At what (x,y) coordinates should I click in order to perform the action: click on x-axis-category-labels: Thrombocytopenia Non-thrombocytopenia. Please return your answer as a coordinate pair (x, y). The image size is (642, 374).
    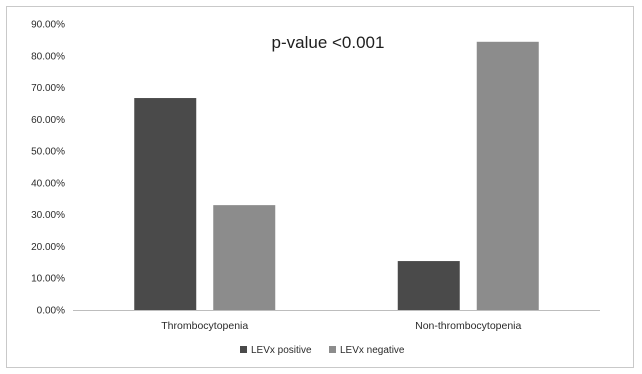
    Looking at the image, I should click on (341, 326).